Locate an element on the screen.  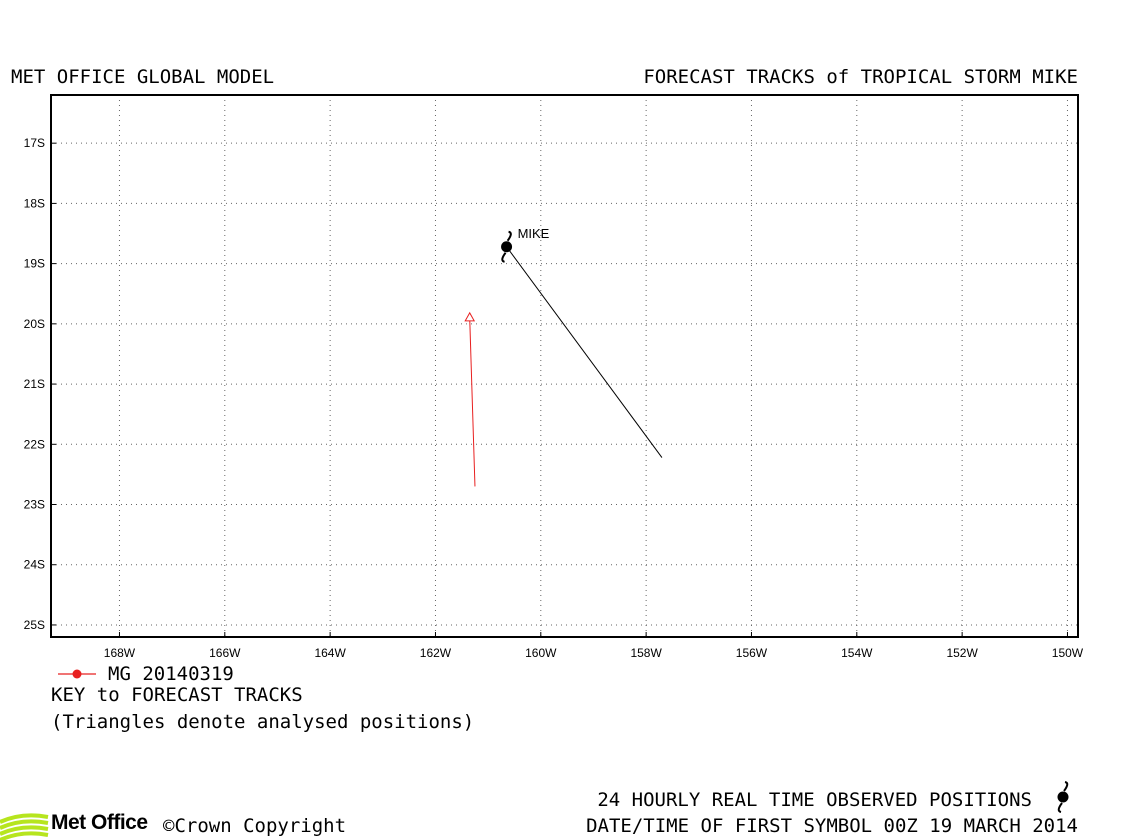
lat-tick-label: 24S is located at coordinates (34, 565).